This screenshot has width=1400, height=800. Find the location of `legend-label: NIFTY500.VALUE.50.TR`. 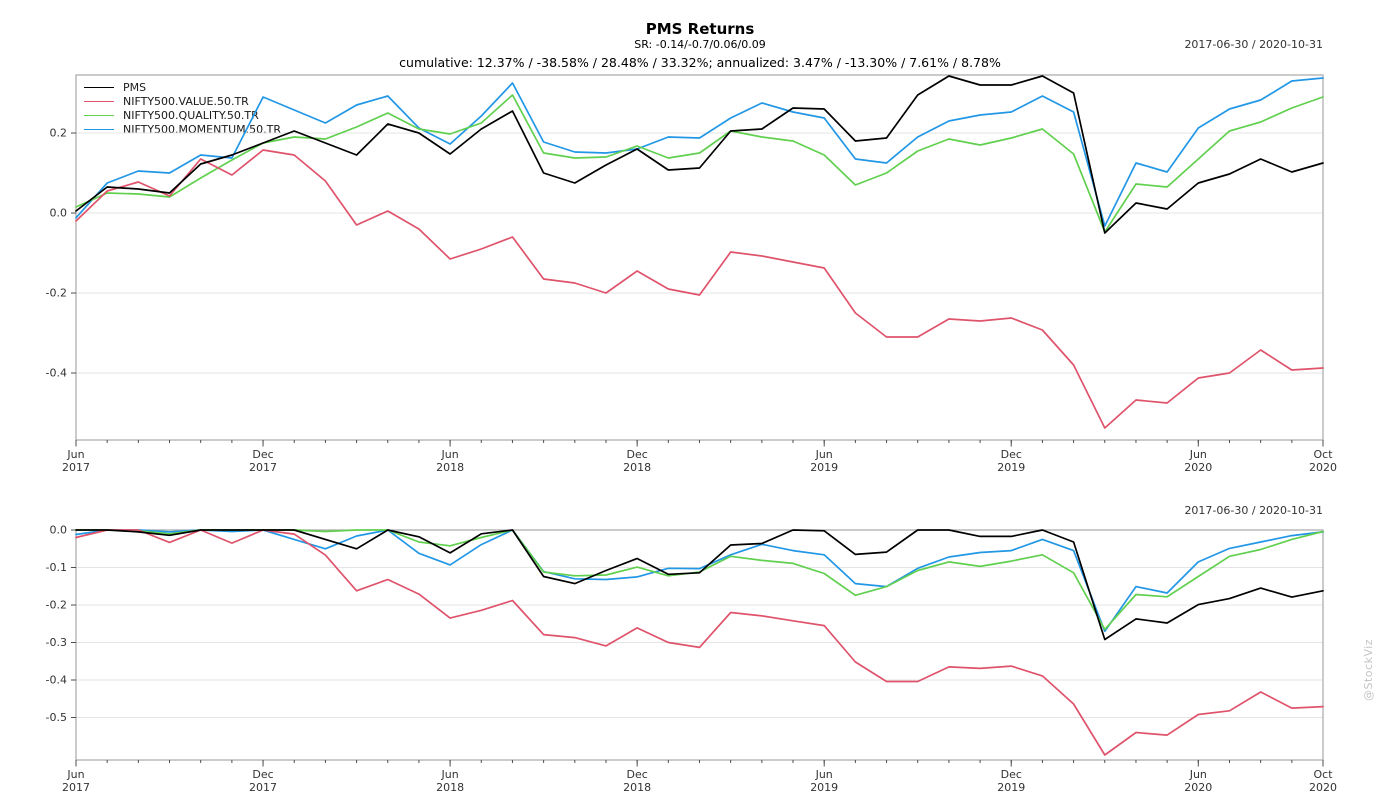

legend-label: NIFTY500.VALUE.50.TR is located at coordinates (186, 101).